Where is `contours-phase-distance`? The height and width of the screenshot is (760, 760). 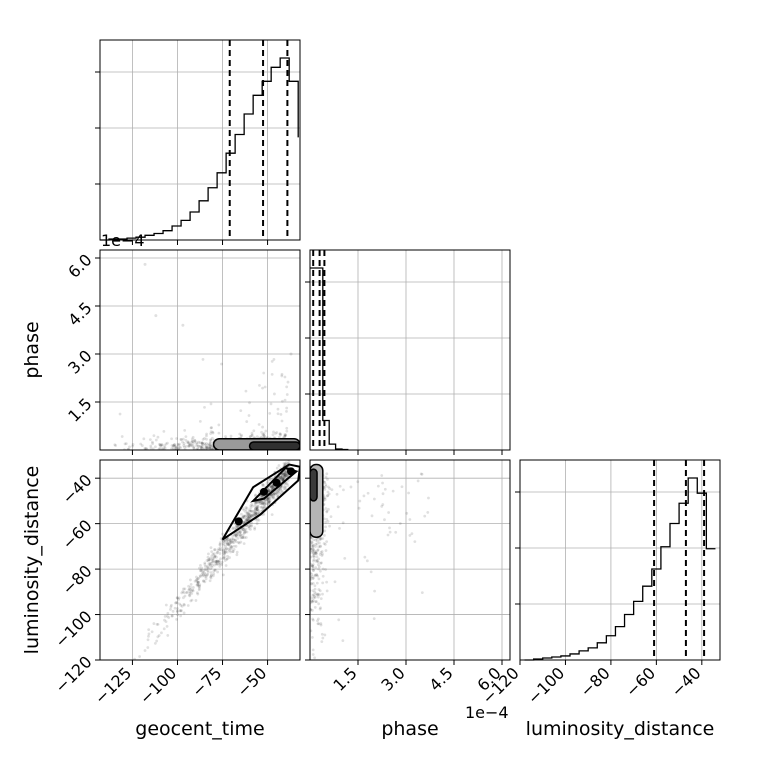
contours-phase-distance is located at coordinates (317, 501).